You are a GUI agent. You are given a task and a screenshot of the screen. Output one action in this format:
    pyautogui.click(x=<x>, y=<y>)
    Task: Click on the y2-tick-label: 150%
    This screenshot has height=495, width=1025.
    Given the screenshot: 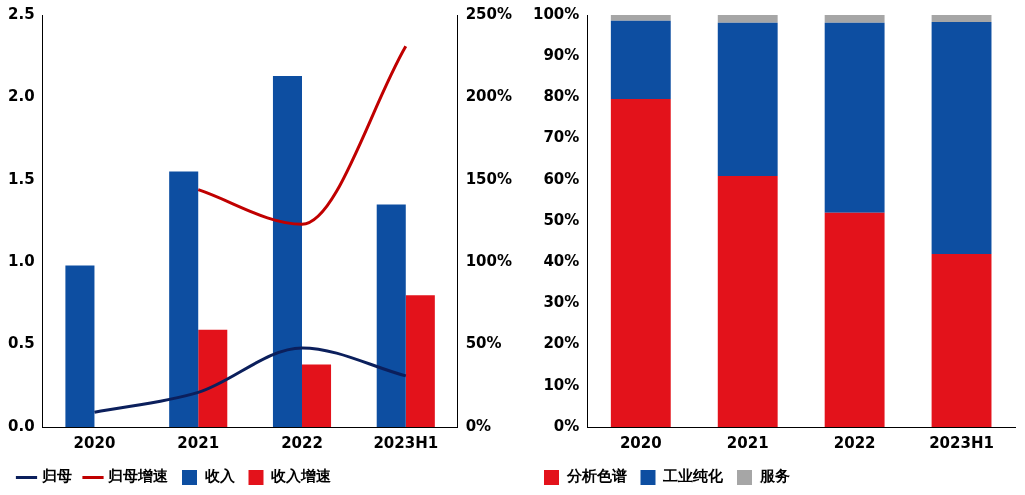 What is the action you would take?
    pyautogui.click(x=488, y=178)
    